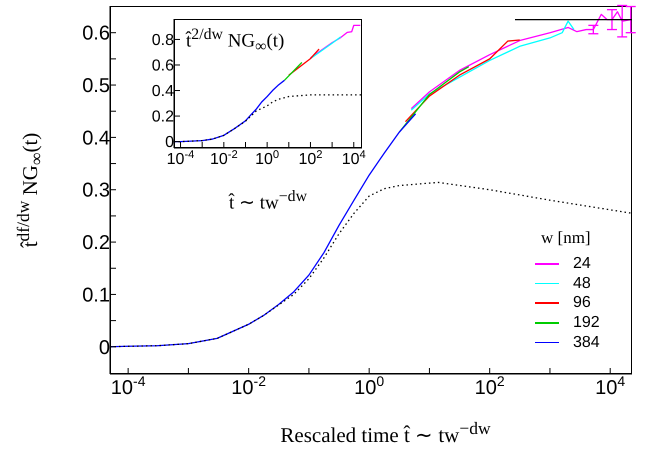 This screenshot has height=457, width=661. Describe the element at coordinates (586, 343) in the screenshot. I see `legend-label: 384` at that location.